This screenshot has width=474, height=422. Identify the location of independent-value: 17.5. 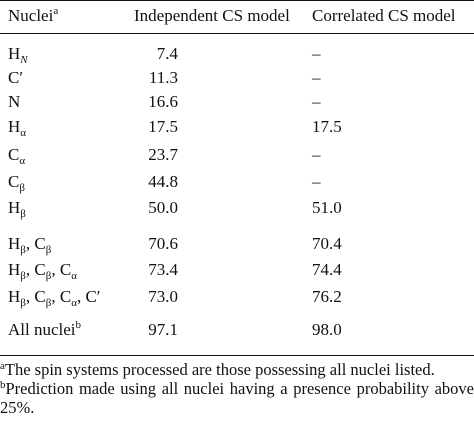
(163, 126).